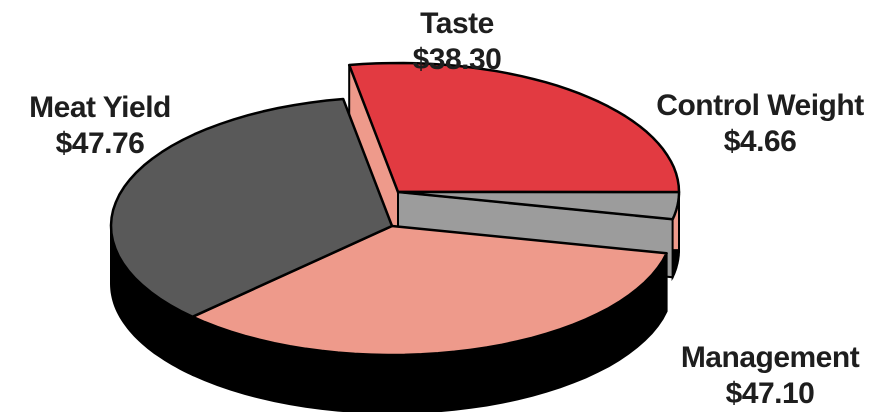  I want to click on slice-label-taste: Taste $38.30, so click(457, 42).